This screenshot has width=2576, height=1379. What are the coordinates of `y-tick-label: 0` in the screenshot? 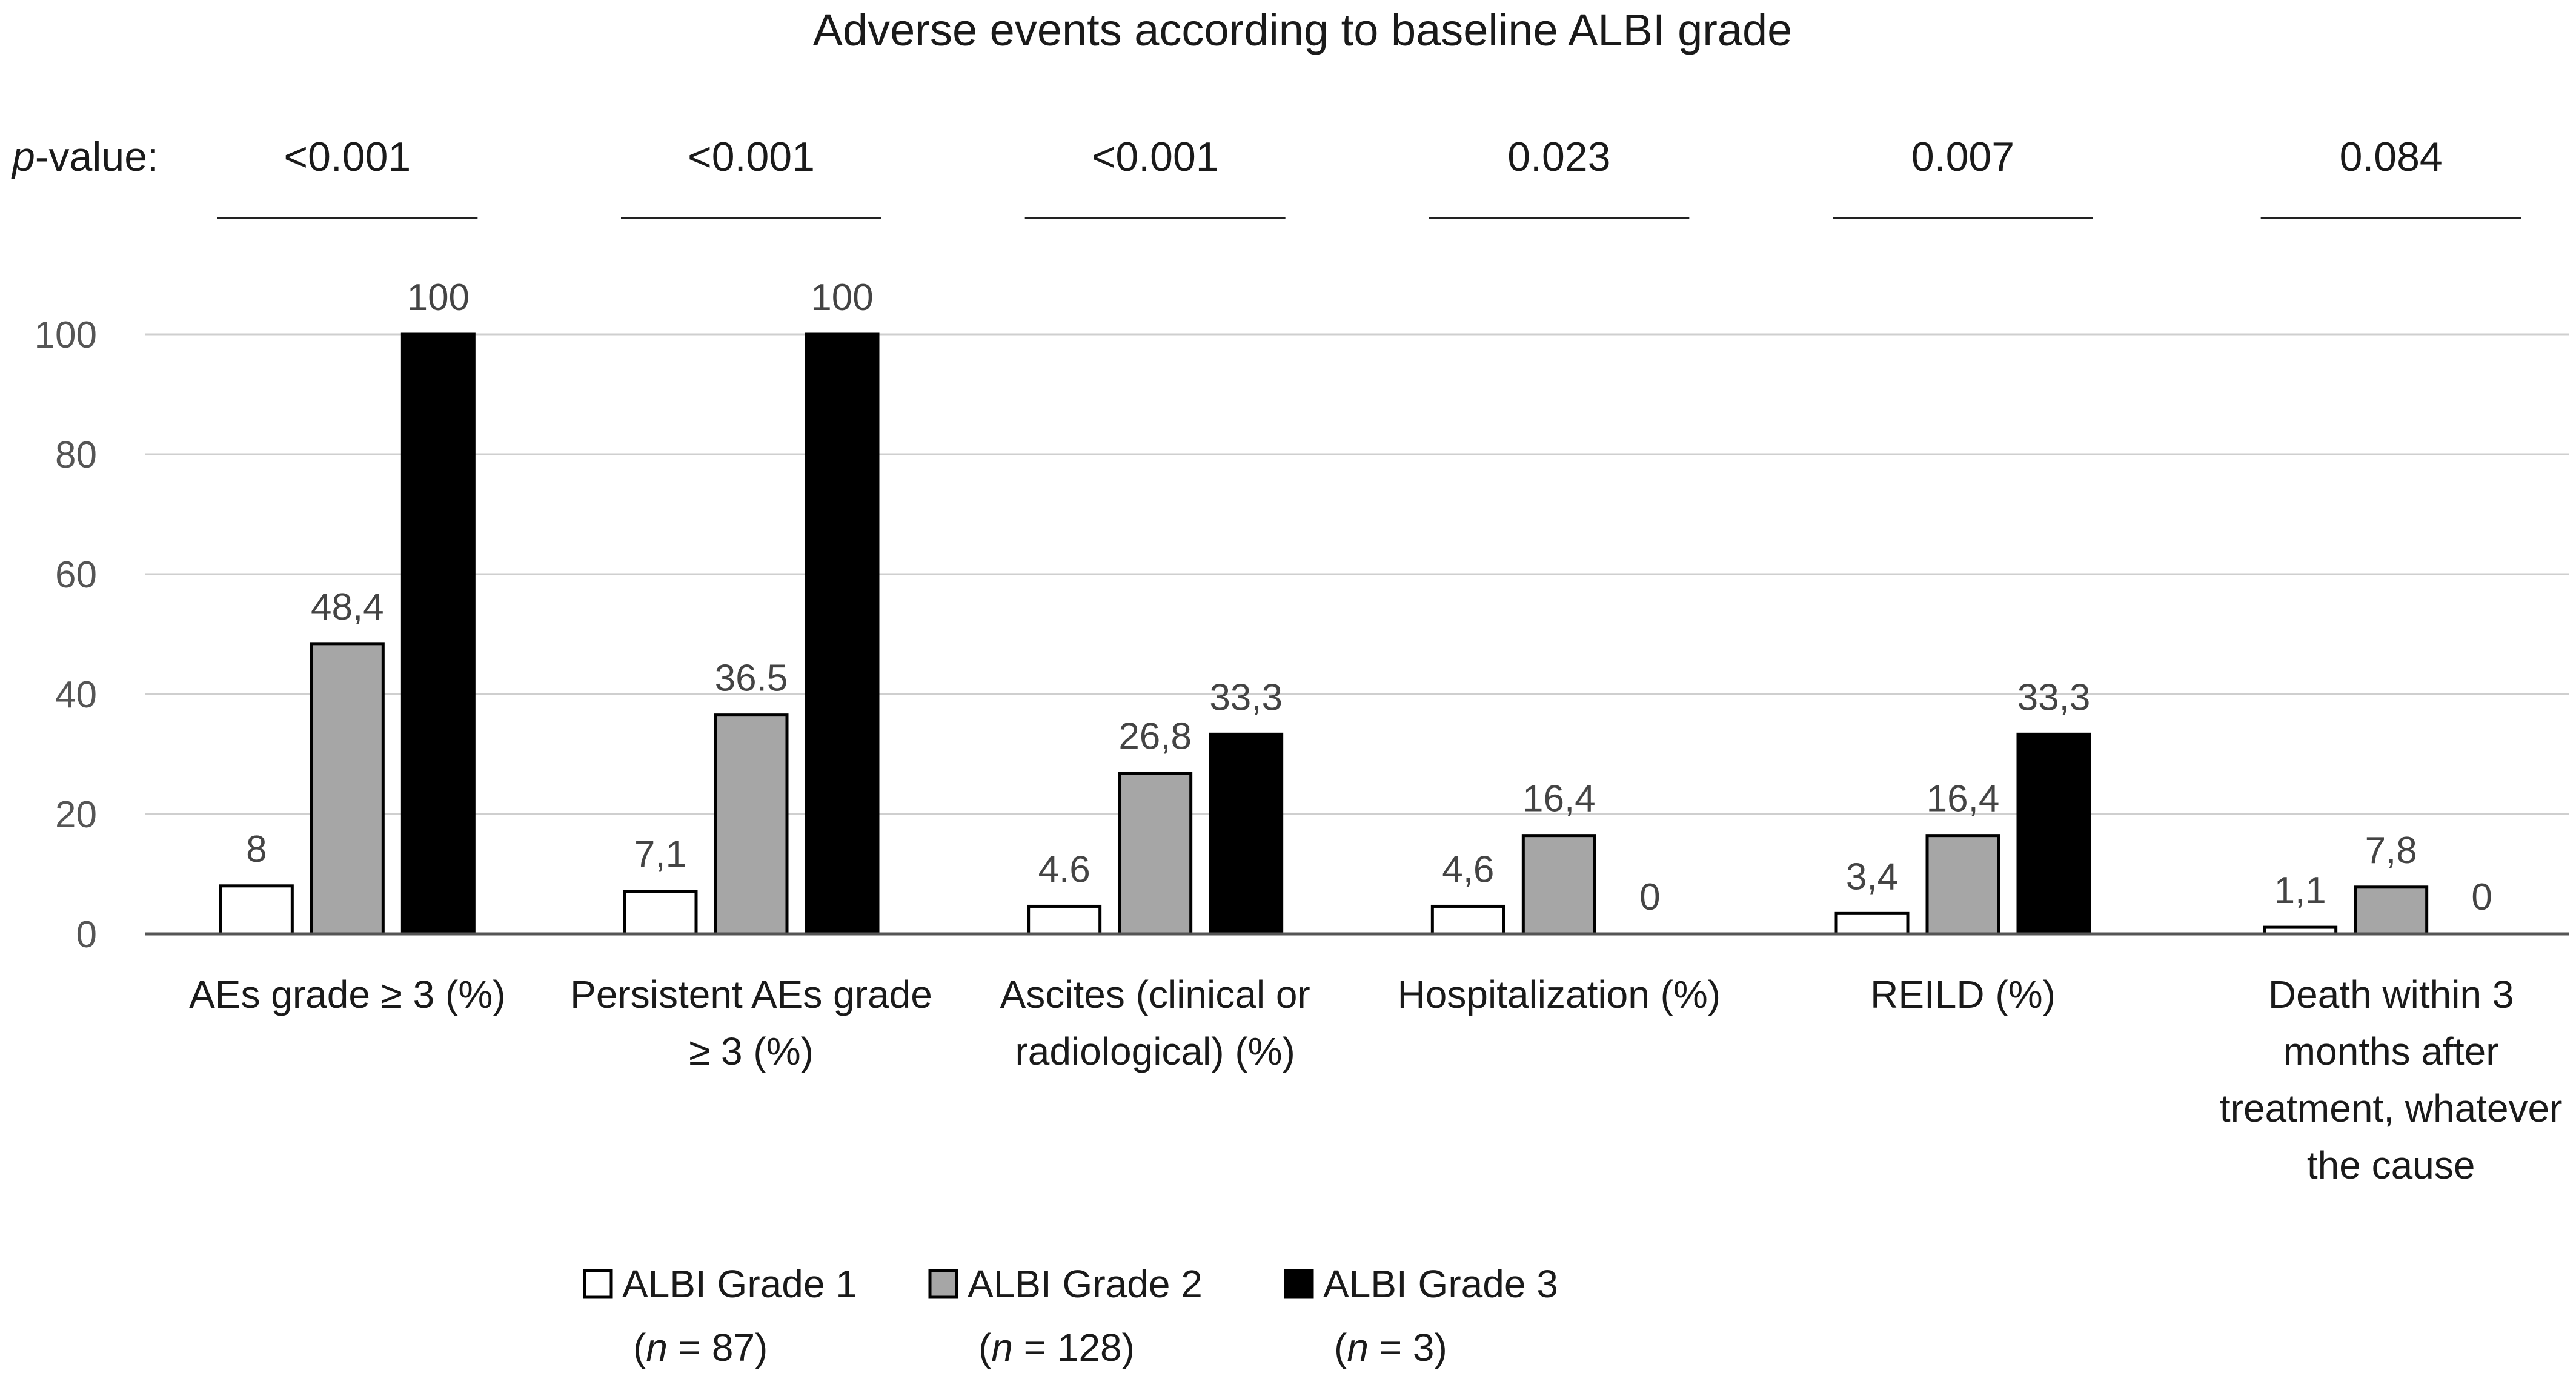 It's located at (86, 935).